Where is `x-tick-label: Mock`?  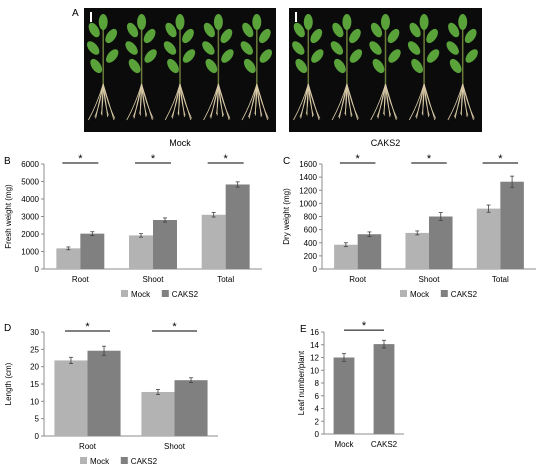
x-tick-label: Mock is located at coordinates (344, 444).